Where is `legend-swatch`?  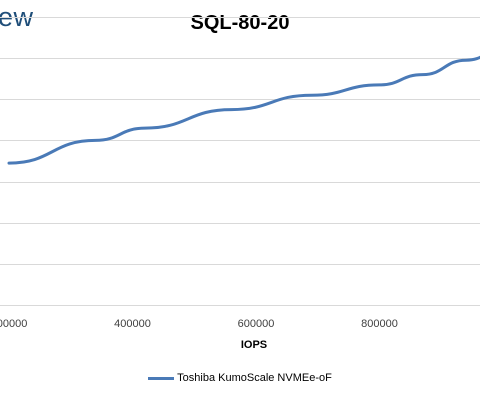 legend-swatch is located at coordinates (161, 378).